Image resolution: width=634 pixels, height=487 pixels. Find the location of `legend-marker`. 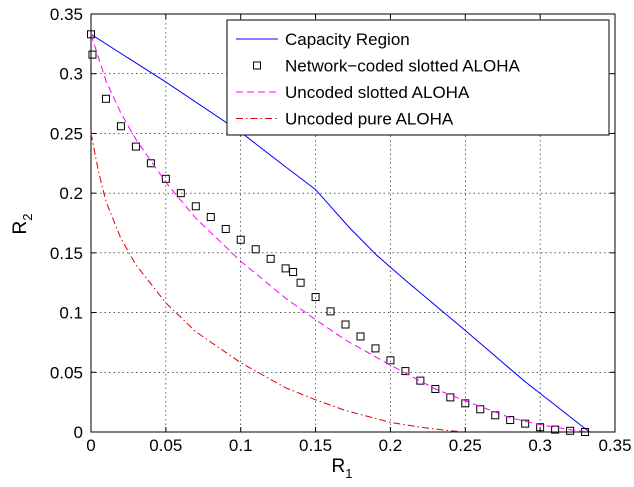

legend-marker is located at coordinates (257, 65).